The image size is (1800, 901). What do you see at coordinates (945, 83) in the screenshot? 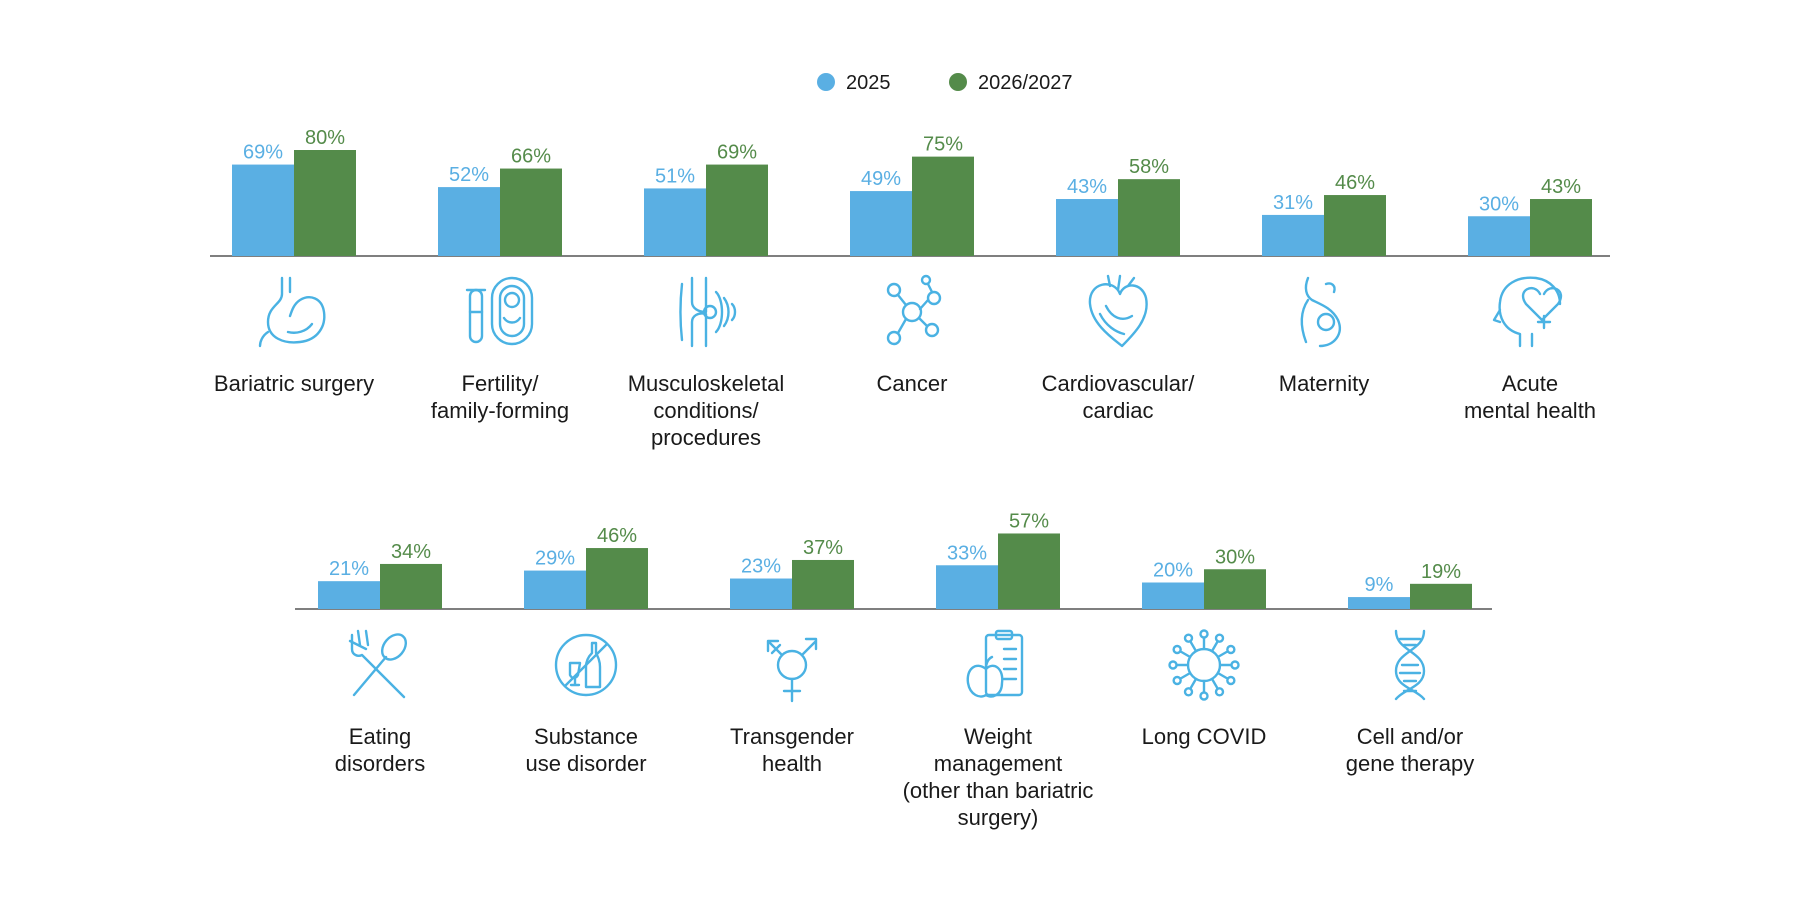
I see `legend: 2025 2026/2027` at bounding box center [945, 83].